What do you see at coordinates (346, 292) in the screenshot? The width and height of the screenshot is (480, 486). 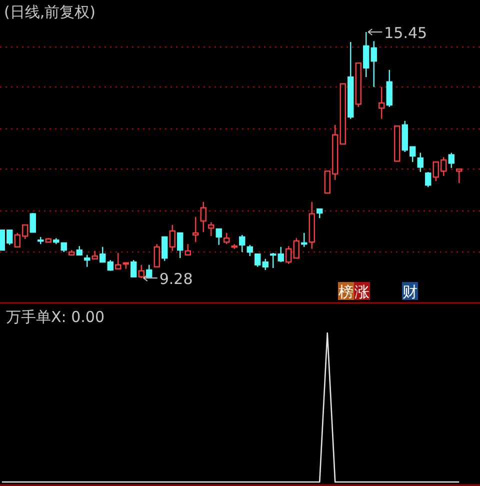 I see `text: 榜` at bounding box center [346, 292].